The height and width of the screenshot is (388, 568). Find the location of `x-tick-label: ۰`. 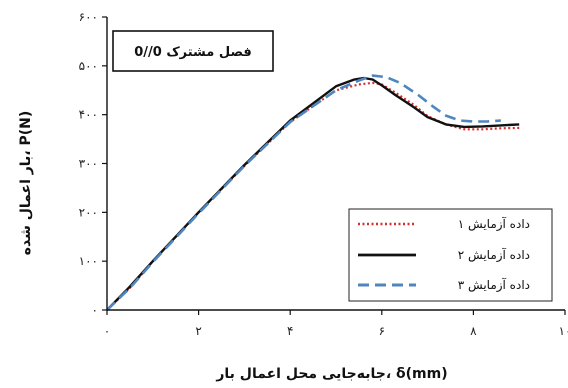

x-tick-label: ۰ is located at coordinates (107, 331).